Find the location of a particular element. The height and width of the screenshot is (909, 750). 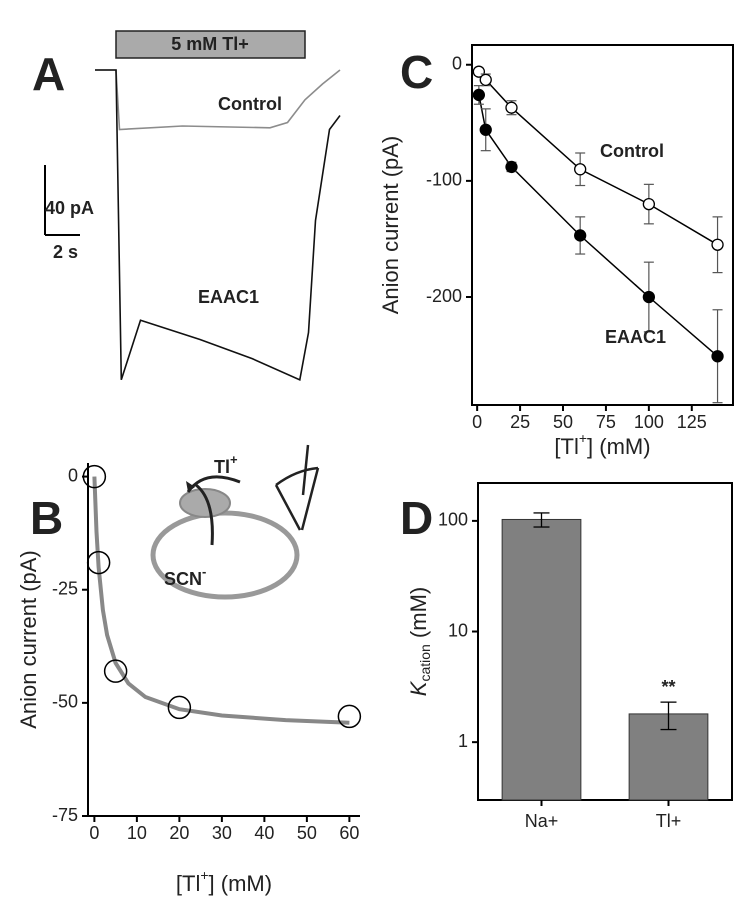

y-tick-label: -200 is located at coordinates (444, 296).